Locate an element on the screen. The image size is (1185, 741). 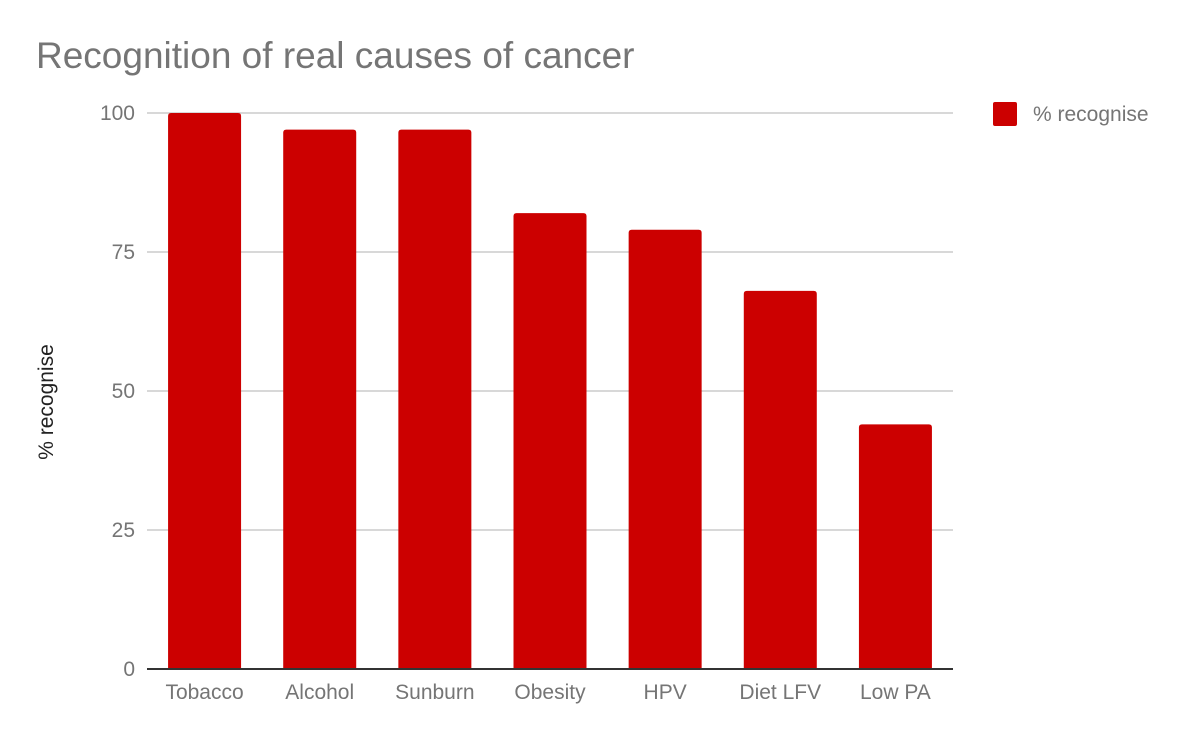
legend: % recognise is located at coordinates (1071, 114).